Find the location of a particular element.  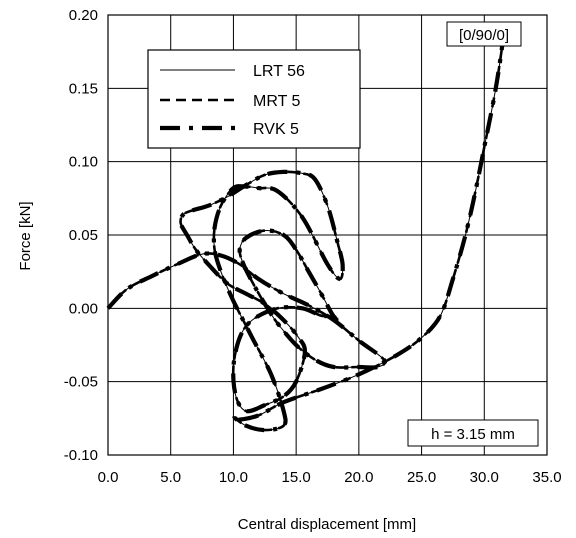

y-tick-label: 0.10 is located at coordinates (83, 162).